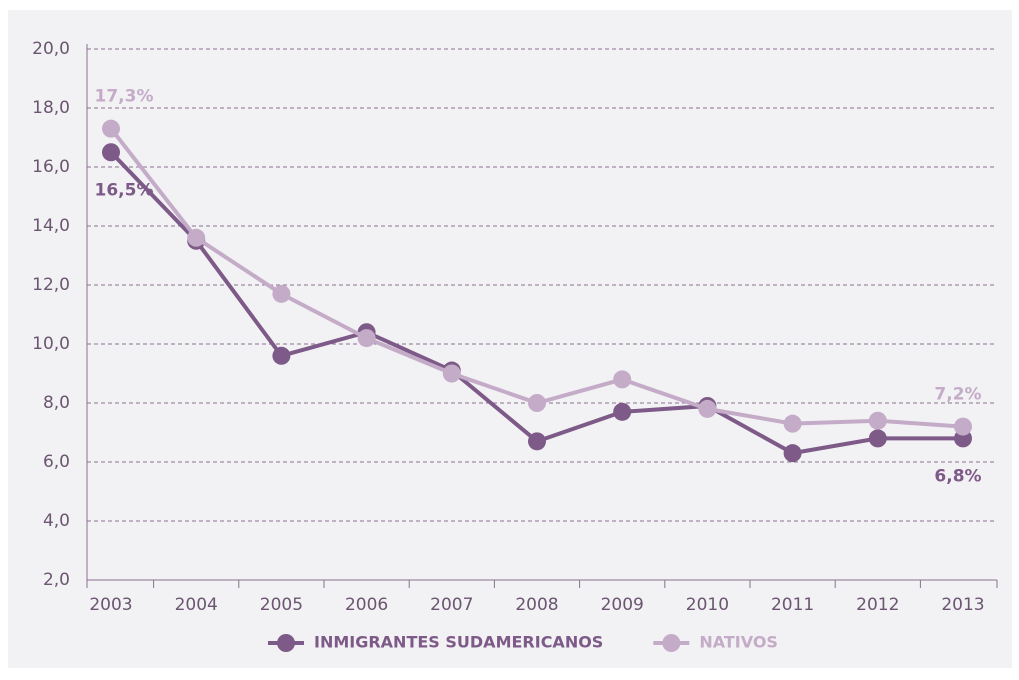 The height and width of the screenshot is (680, 1019). What do you see at coordinates (196, 605) in the screenshot?
I see `x-tick-label: 2004` at bounding box center [196, 605].